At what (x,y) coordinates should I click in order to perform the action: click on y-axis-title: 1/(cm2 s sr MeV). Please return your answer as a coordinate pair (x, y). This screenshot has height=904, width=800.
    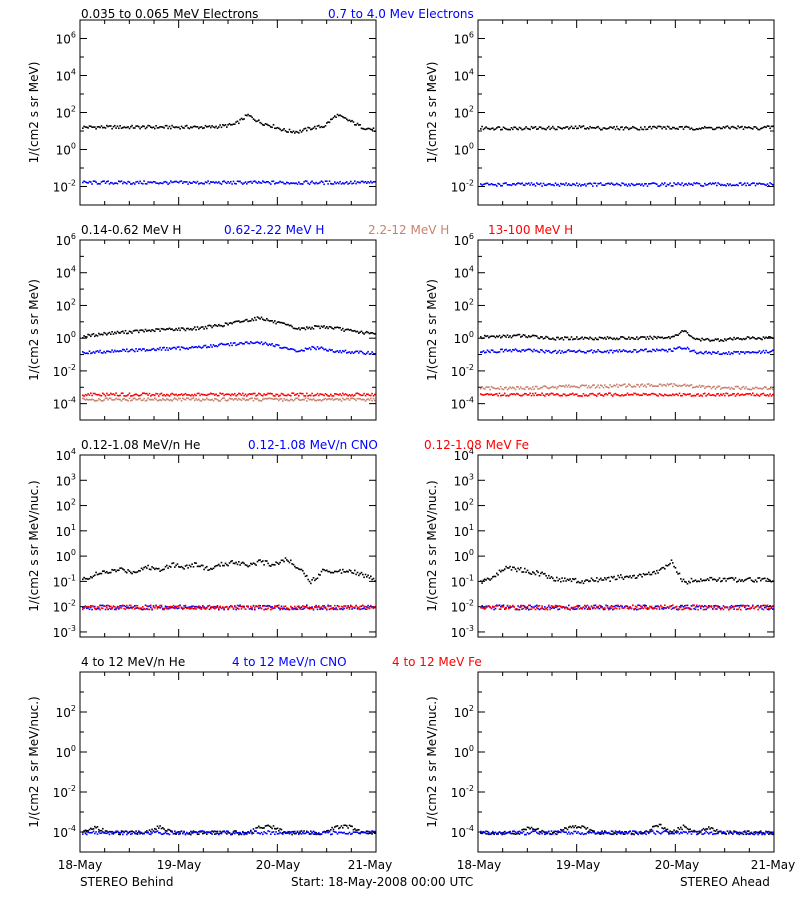
    Looking at the image, I should click on (34, 113).